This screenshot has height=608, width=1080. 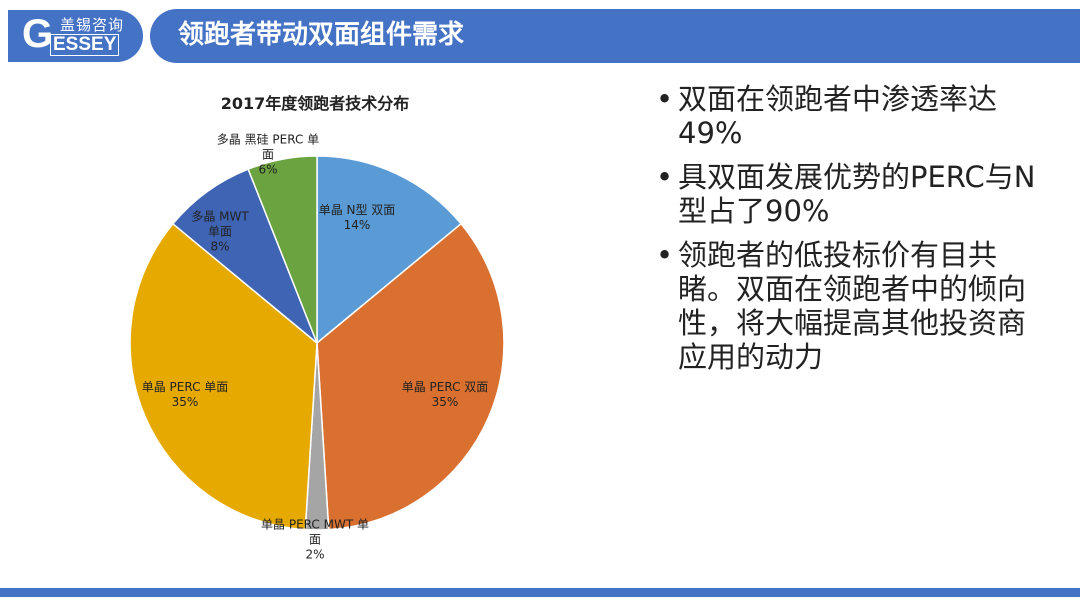 What do you see at coordinates (92, 25) in the screenshot?
I see `logo-cn: 盖锡咨询` at bounding box center [92, 25].